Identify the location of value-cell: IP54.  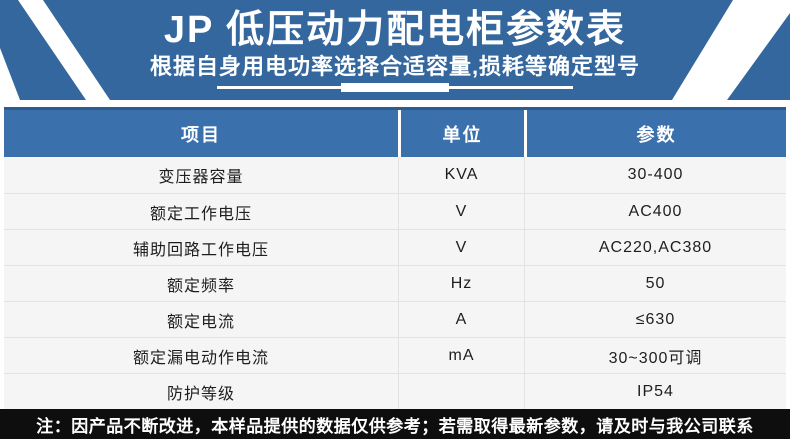
(655, 391).